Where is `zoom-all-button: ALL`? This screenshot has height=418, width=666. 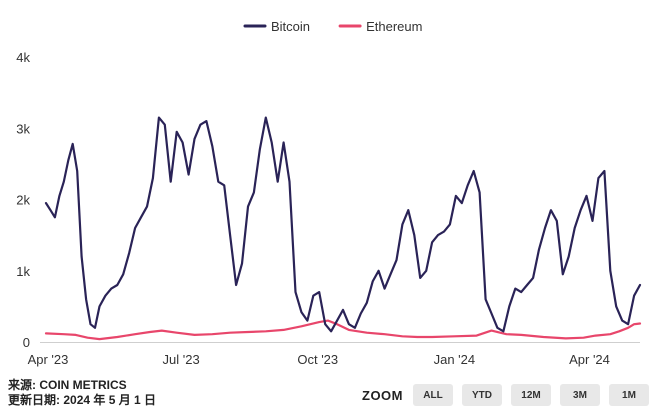 zoom-all-button: ALL is located at coordinates (433, 395).